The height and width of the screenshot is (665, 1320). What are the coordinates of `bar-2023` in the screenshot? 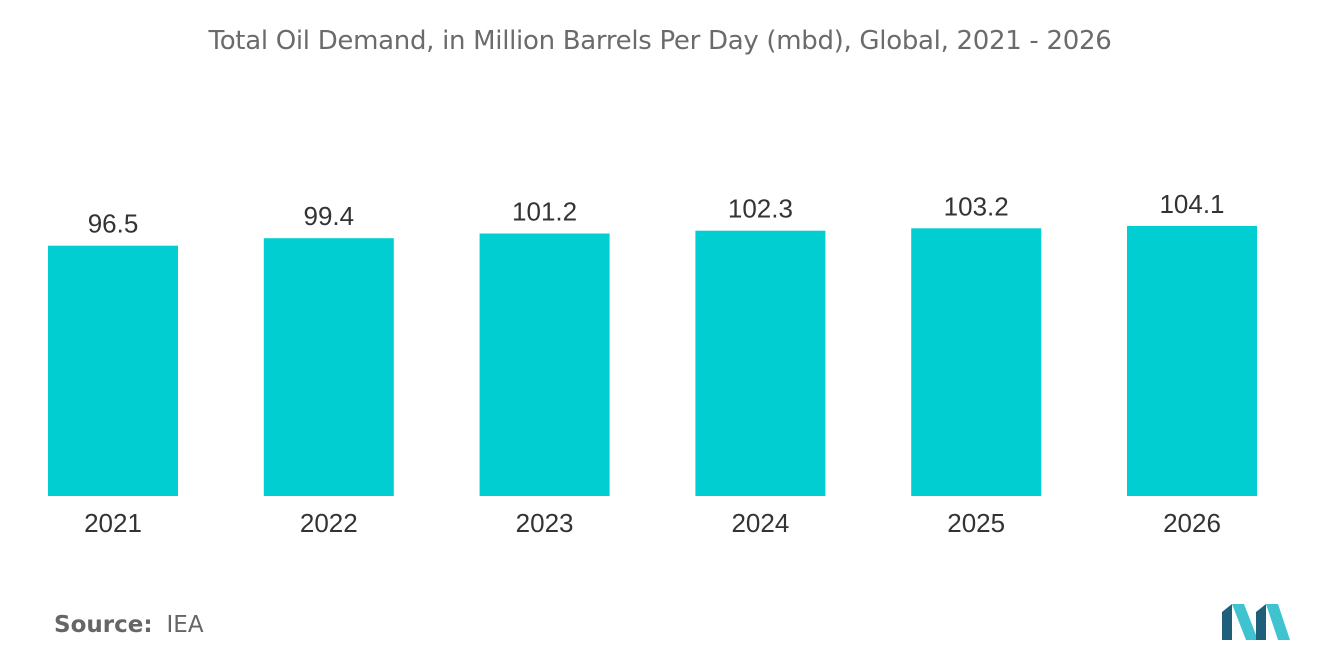 It's located at (544, 364).